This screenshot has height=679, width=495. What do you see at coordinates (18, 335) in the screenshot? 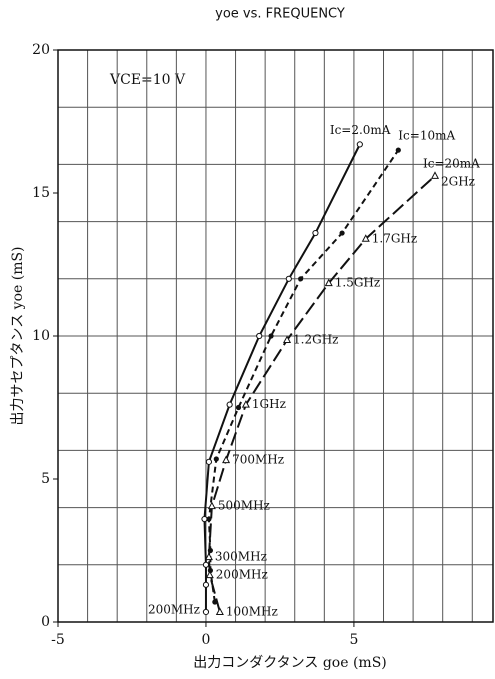
I see `y-axis-label: 出力サセプタンス yoe (mS)` at bounding box center [18, 335].